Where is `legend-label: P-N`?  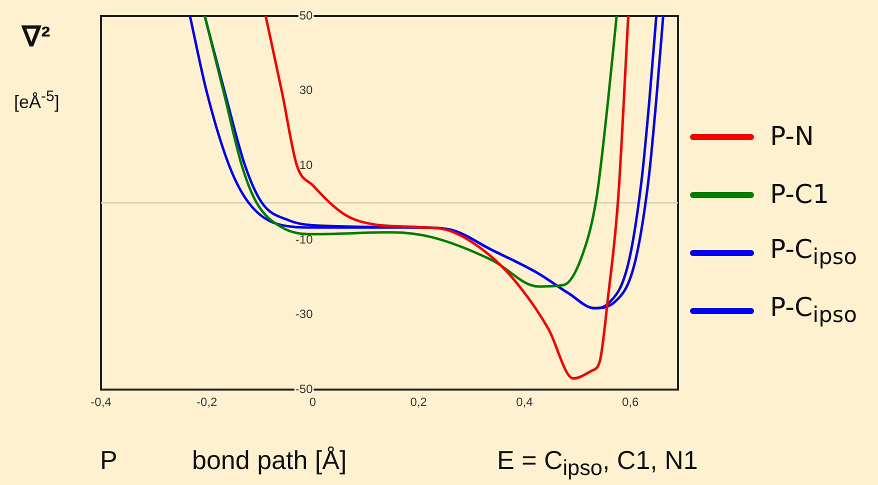 legend-label: P-N is located at coordinates (792, 137).